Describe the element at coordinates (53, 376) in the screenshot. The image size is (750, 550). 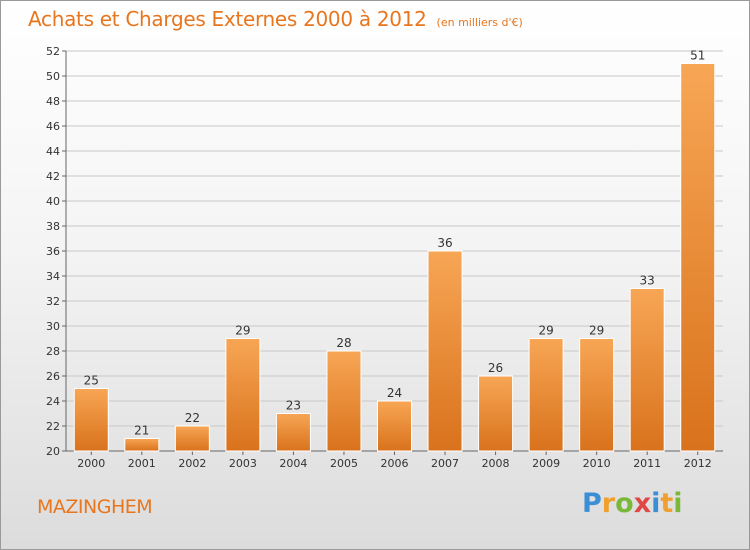
I see `y-tick-label: 26` at that location.